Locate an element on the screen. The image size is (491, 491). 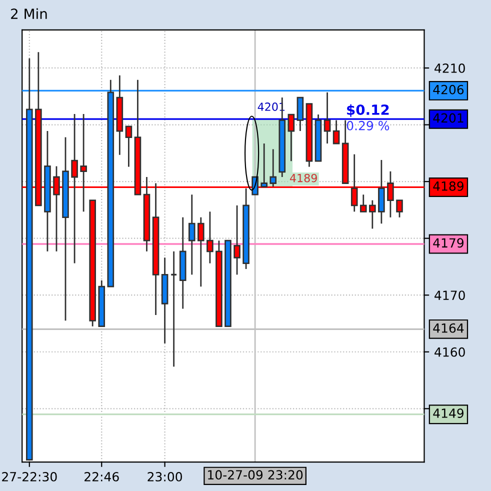
x-tick-label: 23:00 is located at coordinates (165, 477).